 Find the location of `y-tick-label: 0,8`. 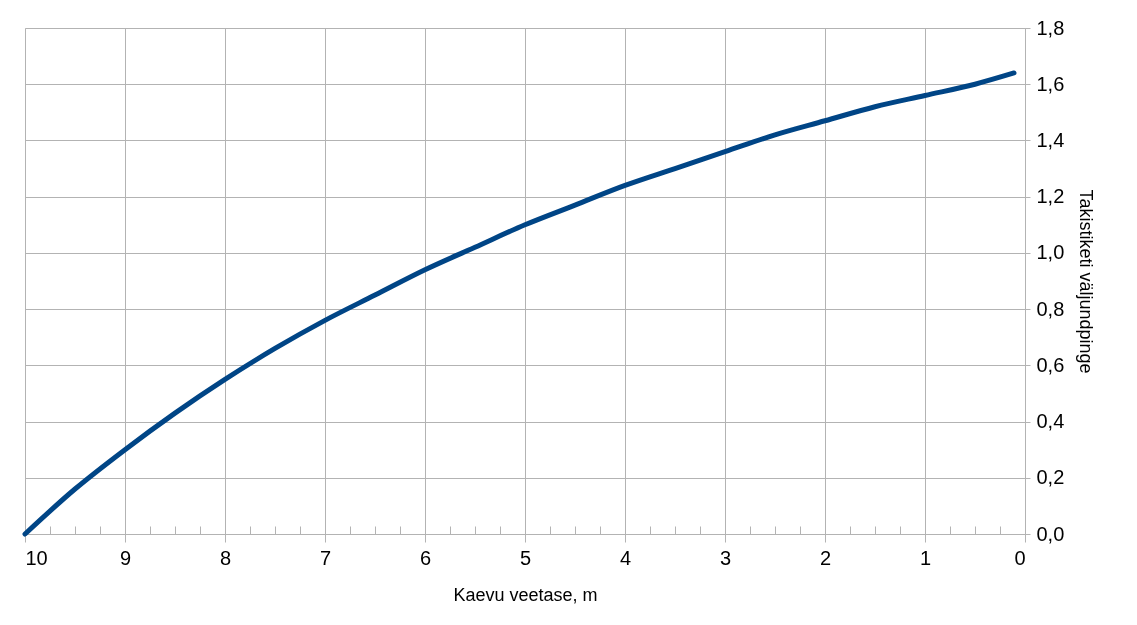

y-tick-label: 0,8 is located at coordinates (1050, 308).